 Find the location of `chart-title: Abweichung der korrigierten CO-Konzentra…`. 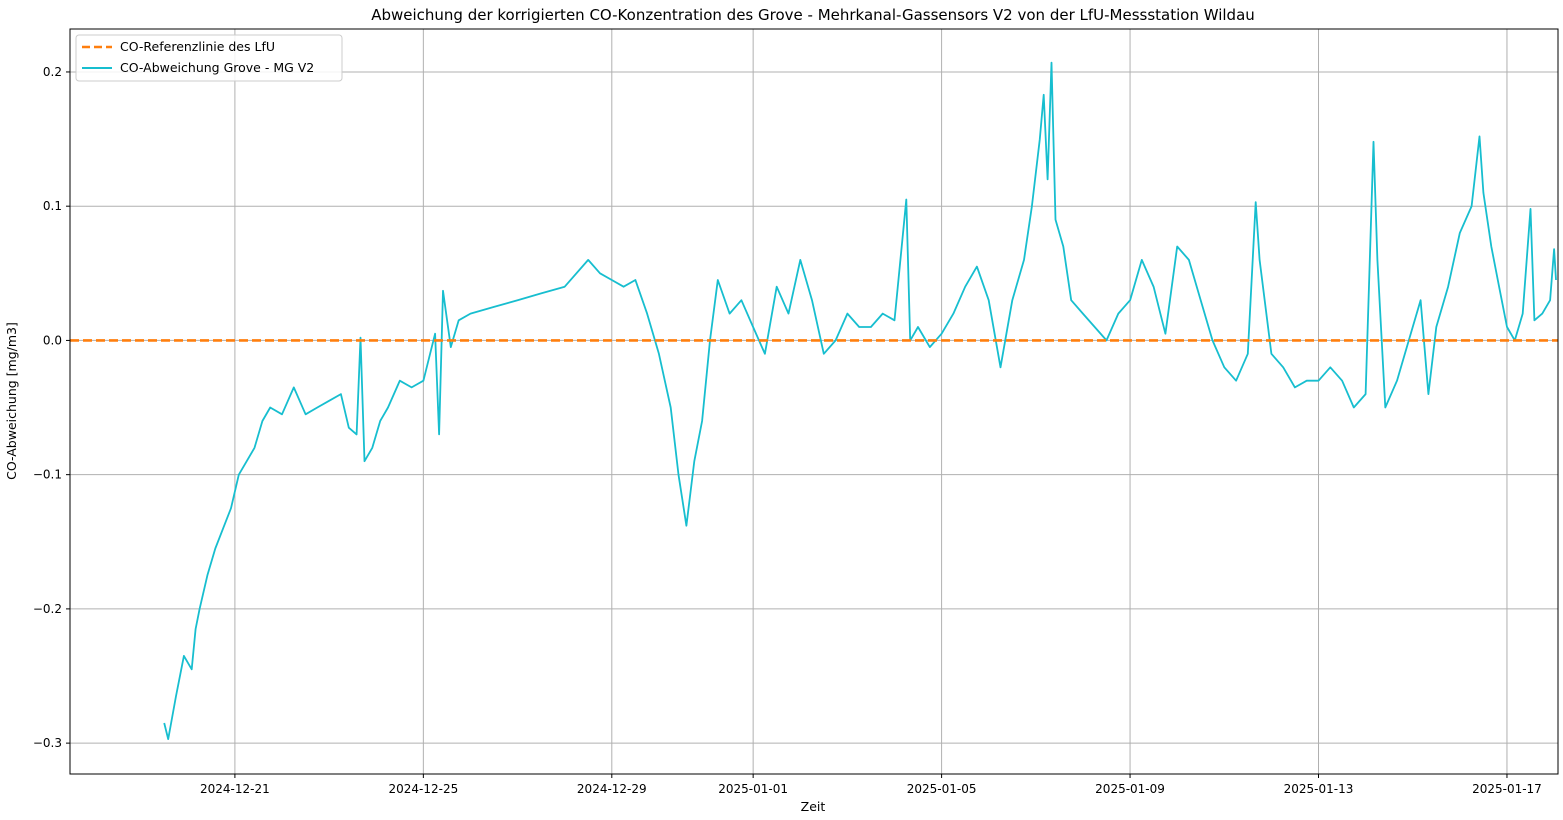

chart-title: Abweichung der korrigierten CO-Konzentra… is located at coordinates (813, 15).